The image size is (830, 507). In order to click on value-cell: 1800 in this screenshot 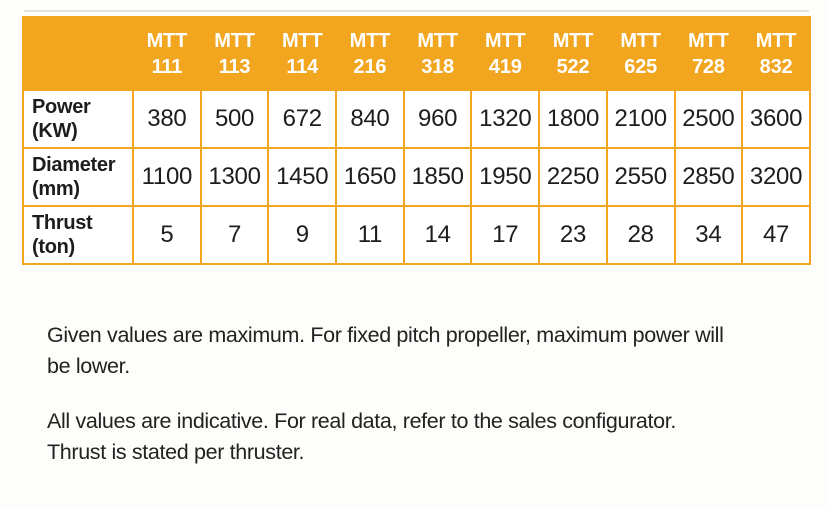, I will do `click(573, 119)`.